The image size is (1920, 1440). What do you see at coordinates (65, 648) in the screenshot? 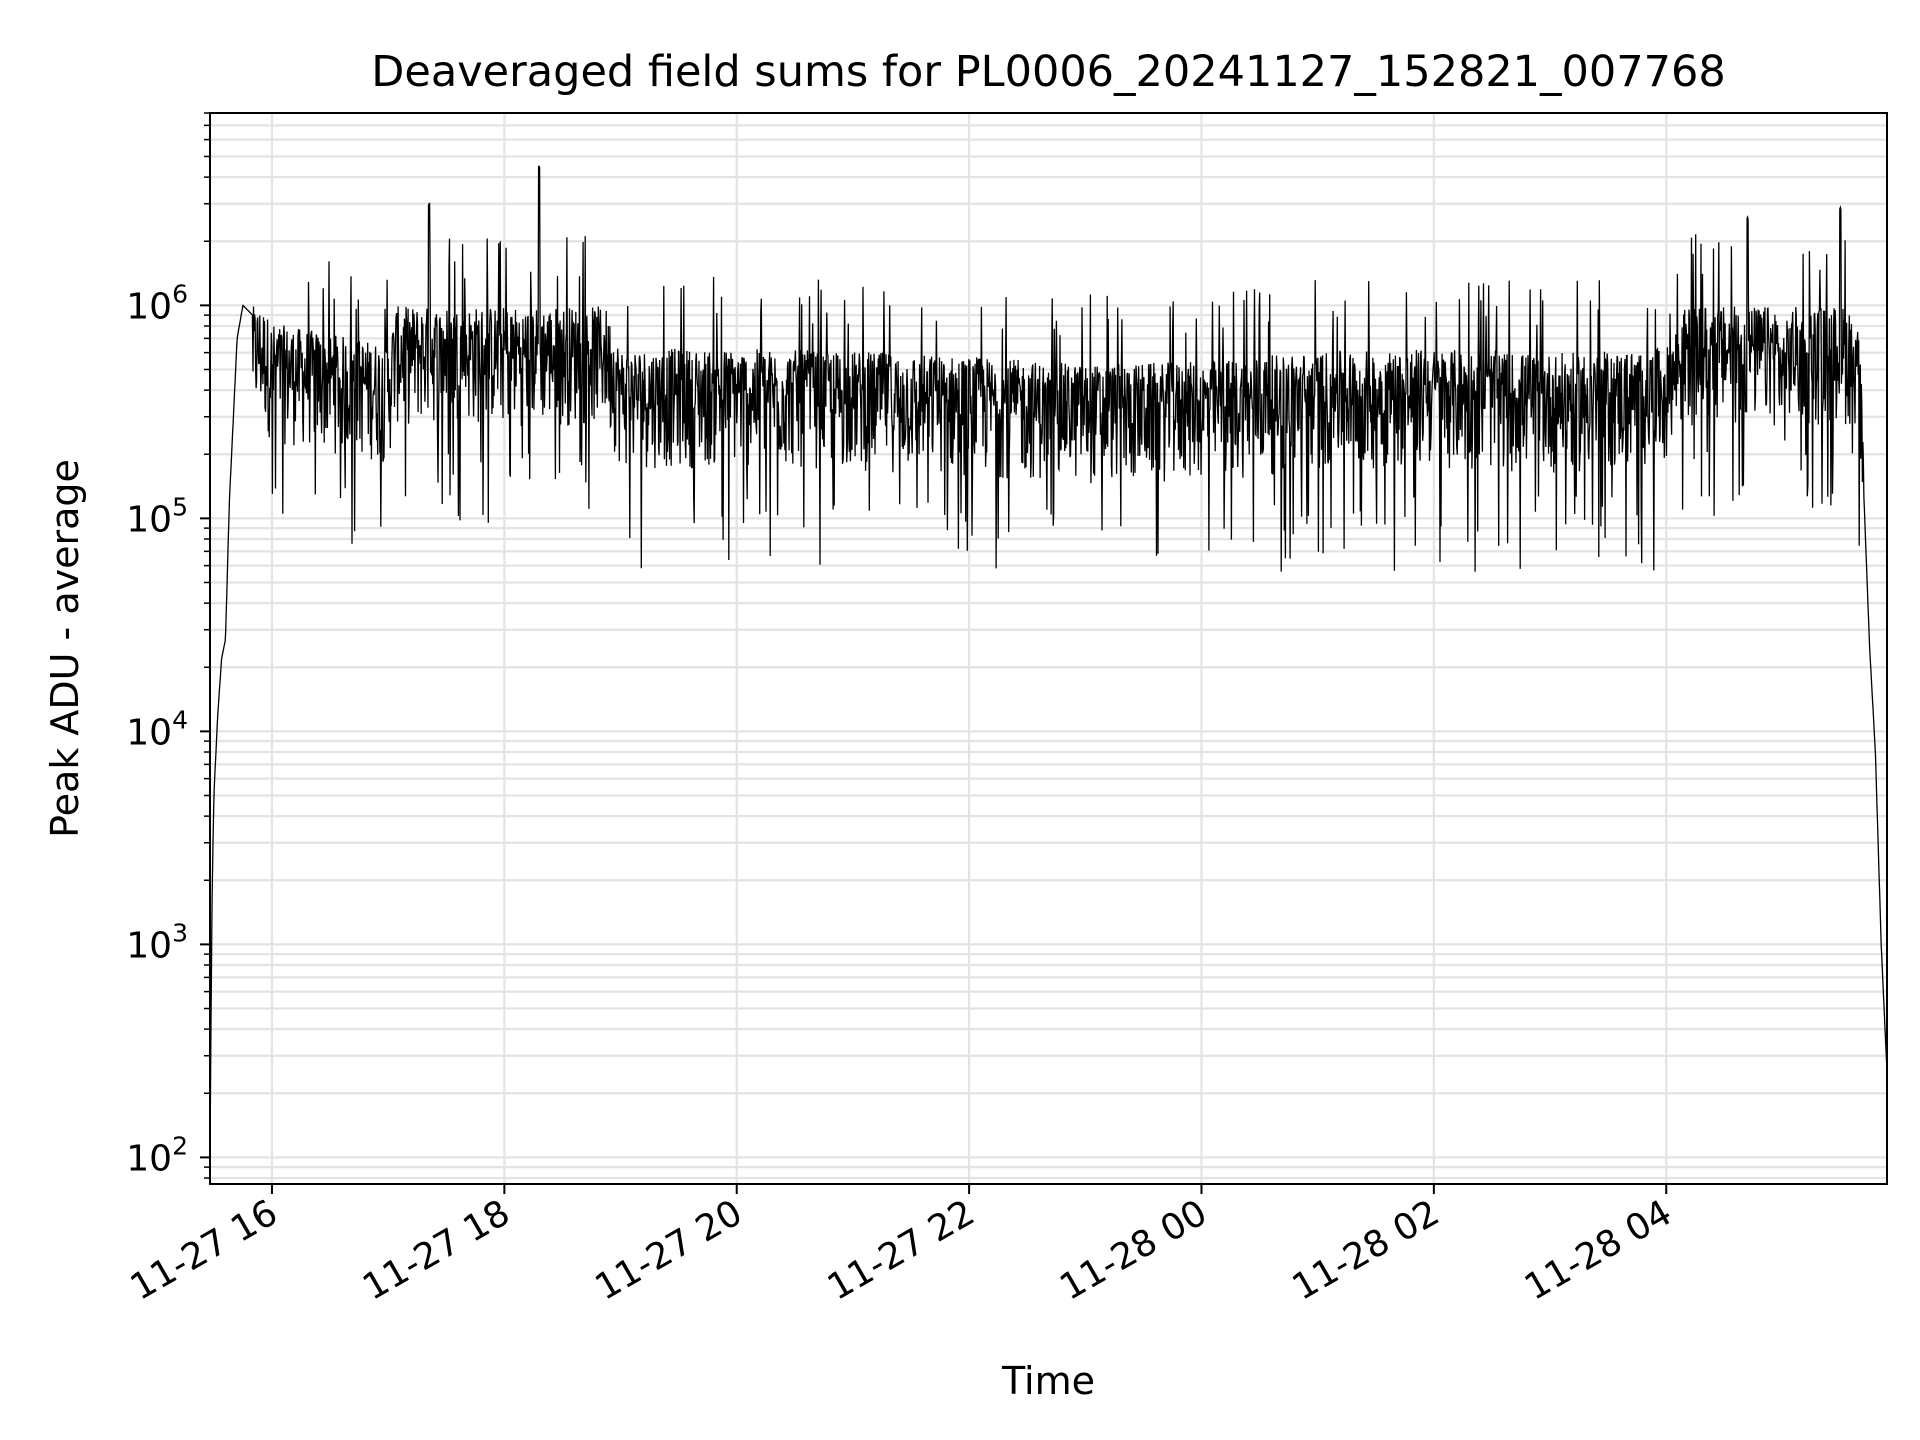
I see `y-axis-label: Peak ADU - average` at bounding box center [65, 648].